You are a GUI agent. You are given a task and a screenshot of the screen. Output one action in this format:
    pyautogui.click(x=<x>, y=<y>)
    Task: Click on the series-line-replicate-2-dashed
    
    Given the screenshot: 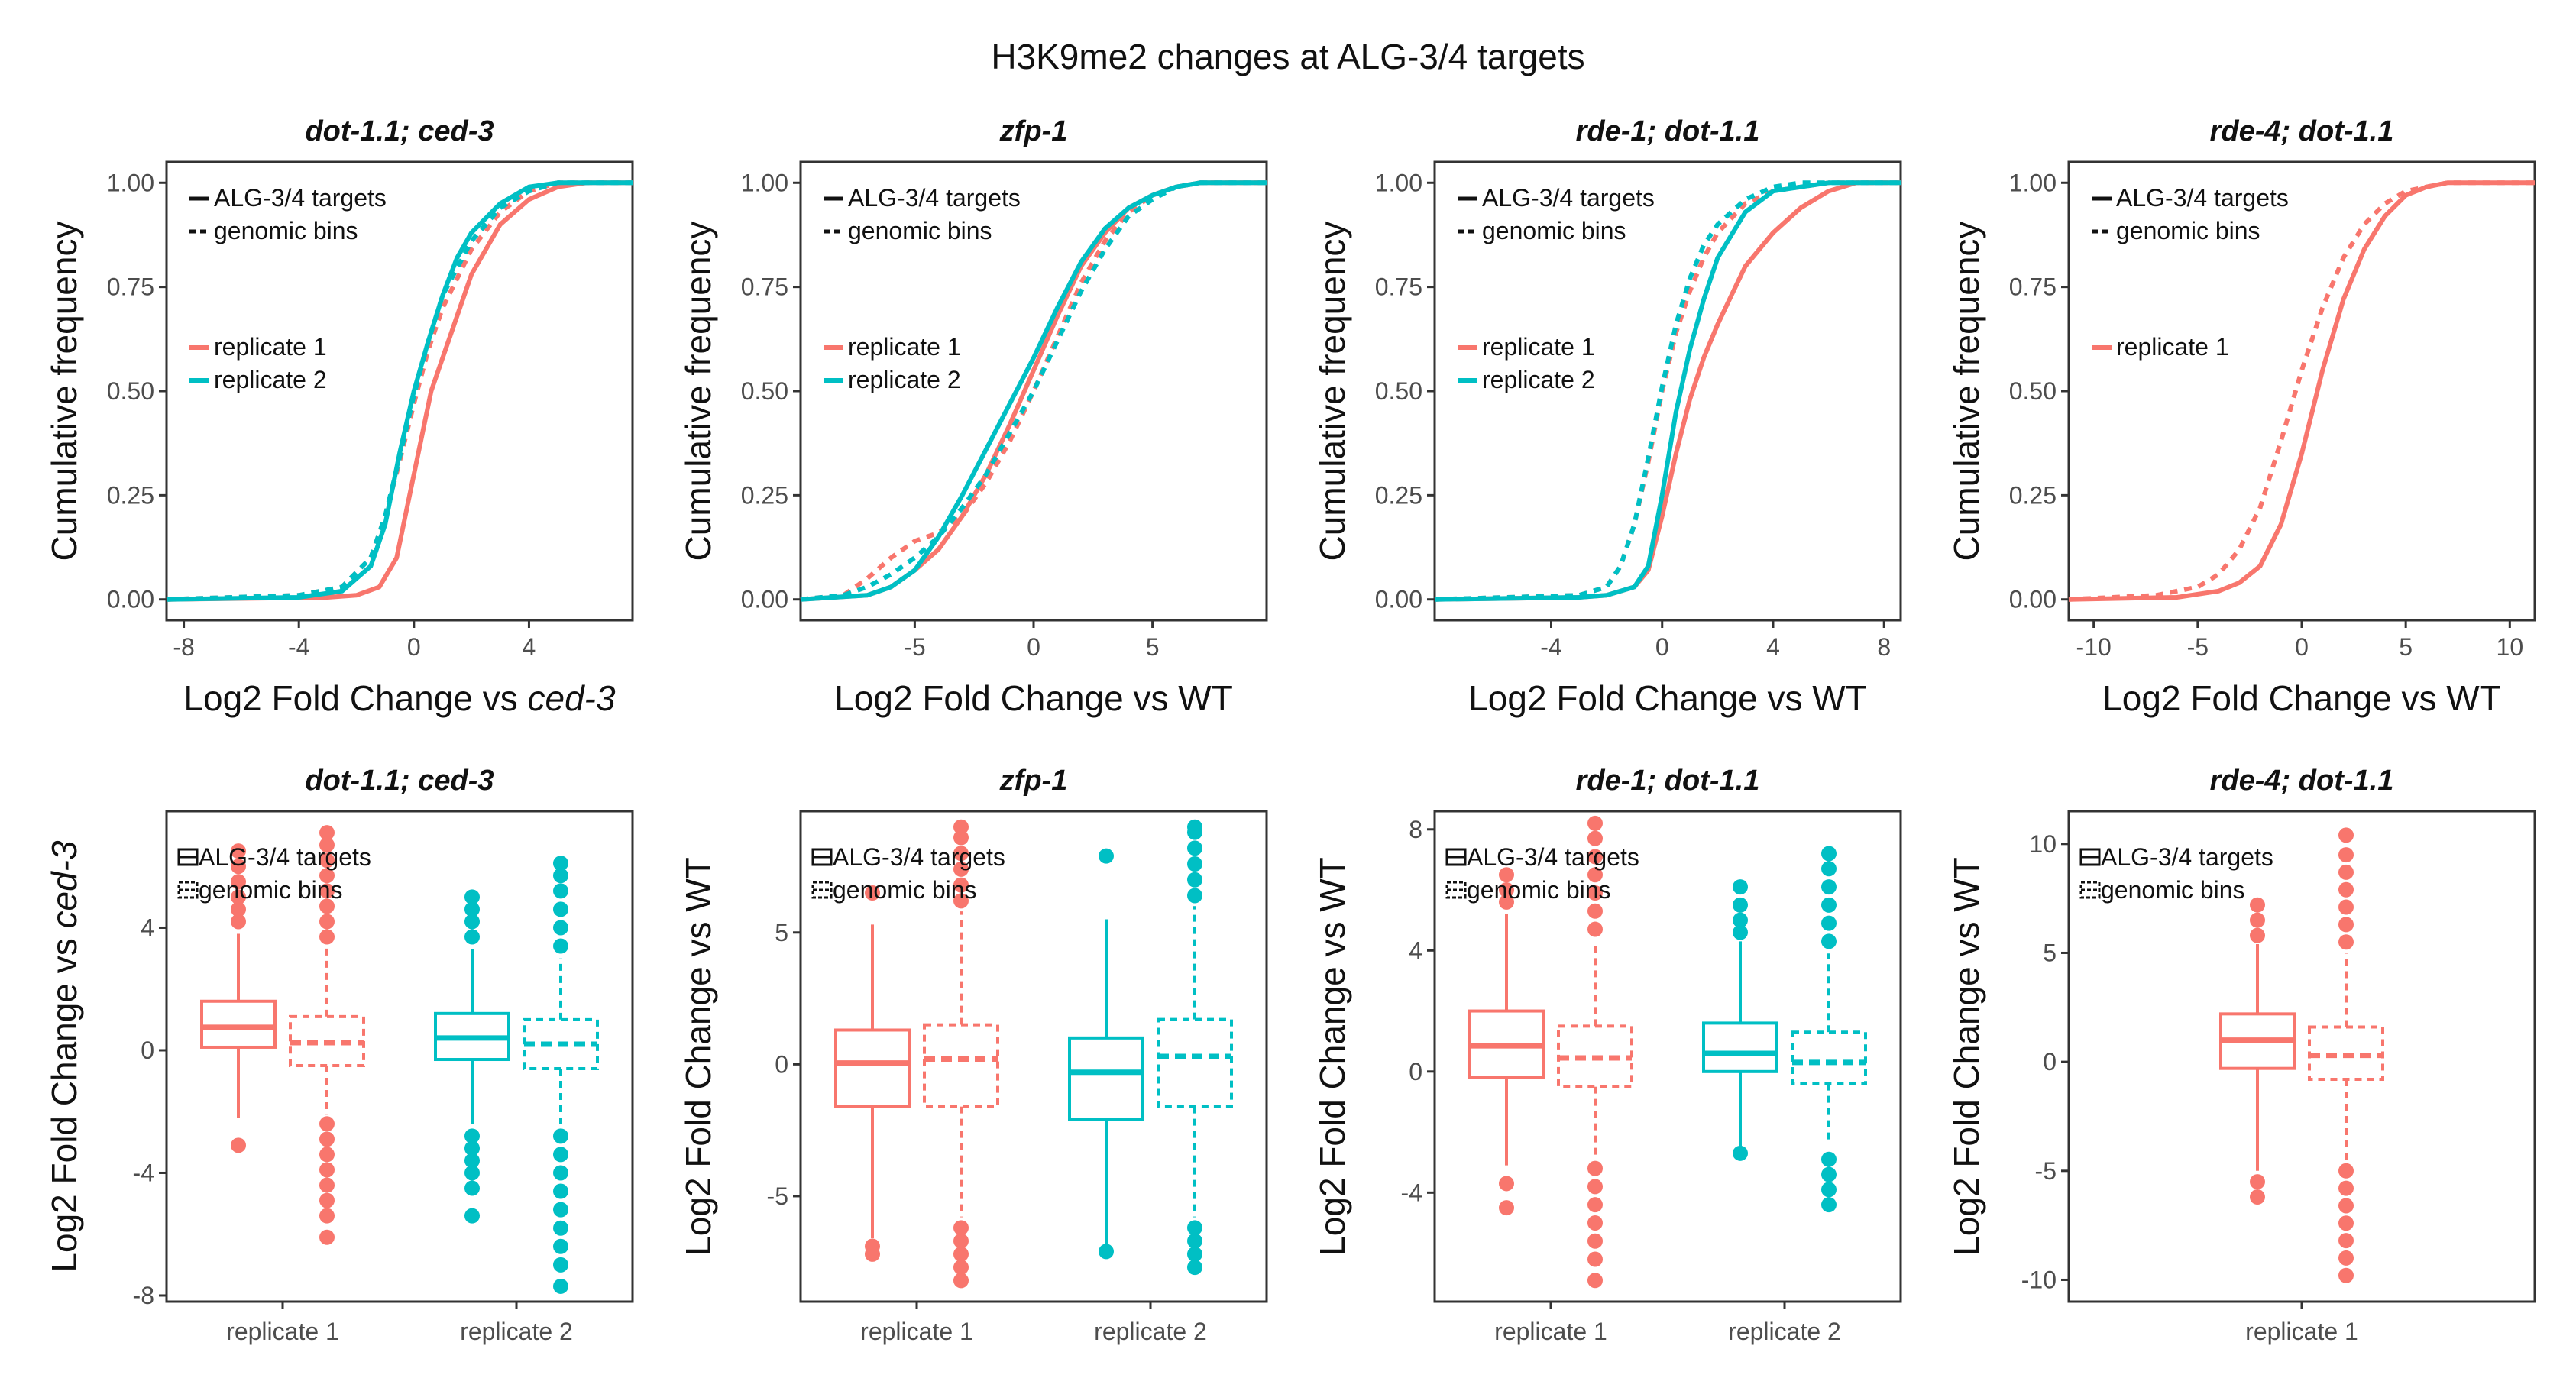 What is the action you would take?
    pyautogui.click(x=399, y=391)
    